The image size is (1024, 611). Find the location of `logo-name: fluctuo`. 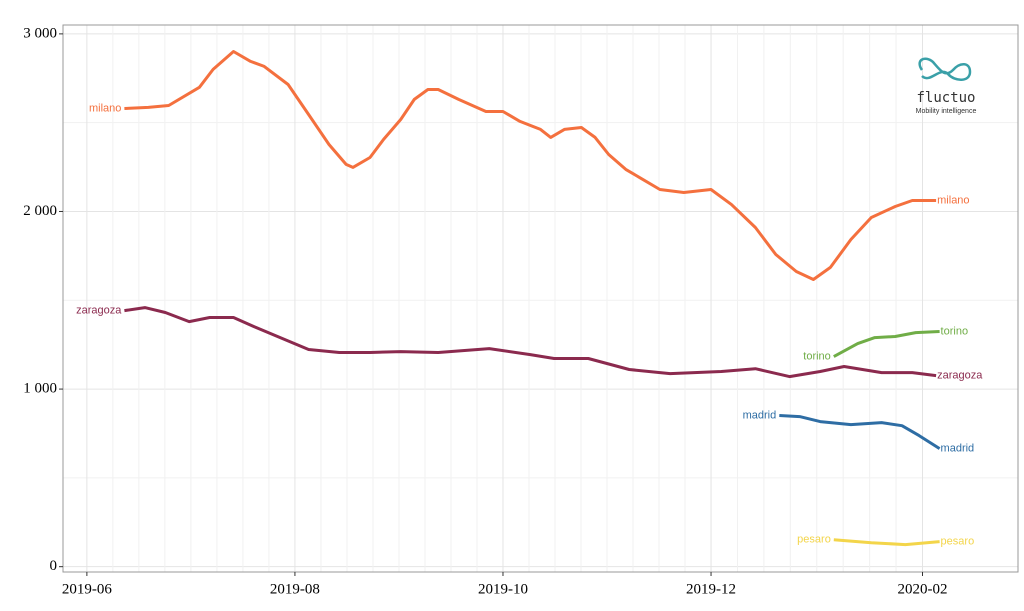

logo-name: fluctuo is located at coordinates (945, 98).